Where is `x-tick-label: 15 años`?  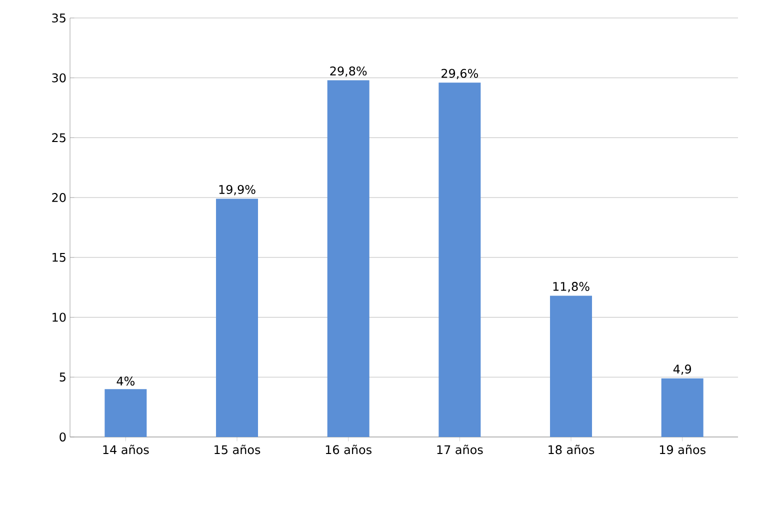 x-tick-label: 15 años is located at coordinates (237, 449).